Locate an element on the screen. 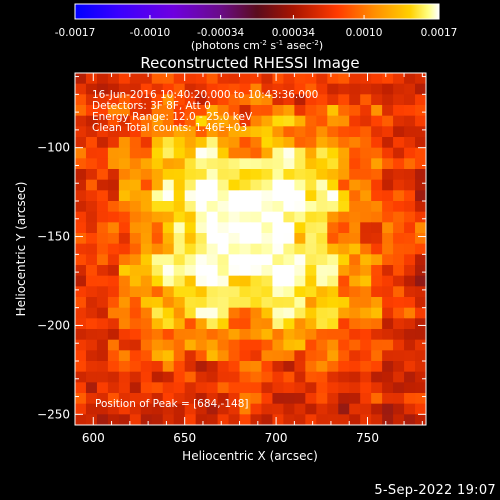  colorbar-tick-label: -0.0017 is located at coordinates (75, 33).